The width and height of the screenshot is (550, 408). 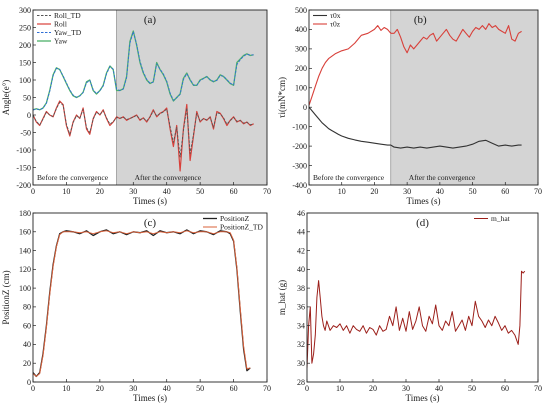 What do you see at coordinates (301, 307) in the screenshot?
I see `y-tick-label: 36` at bounding box center [301, 307].